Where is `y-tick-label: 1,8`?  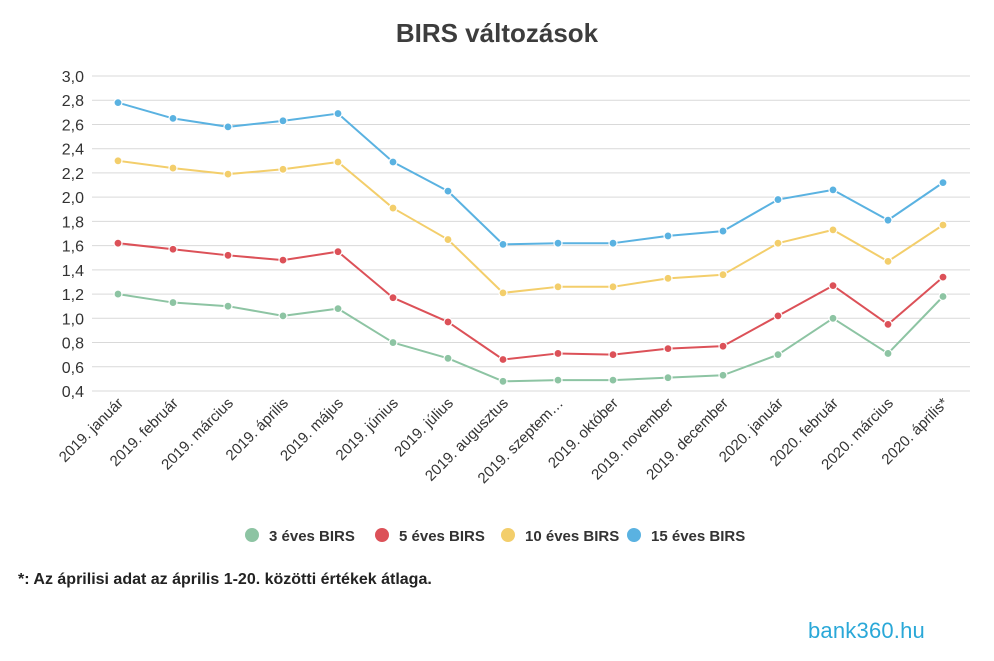 y-tick-label: 1,8 is located at coordinates (73, 222).